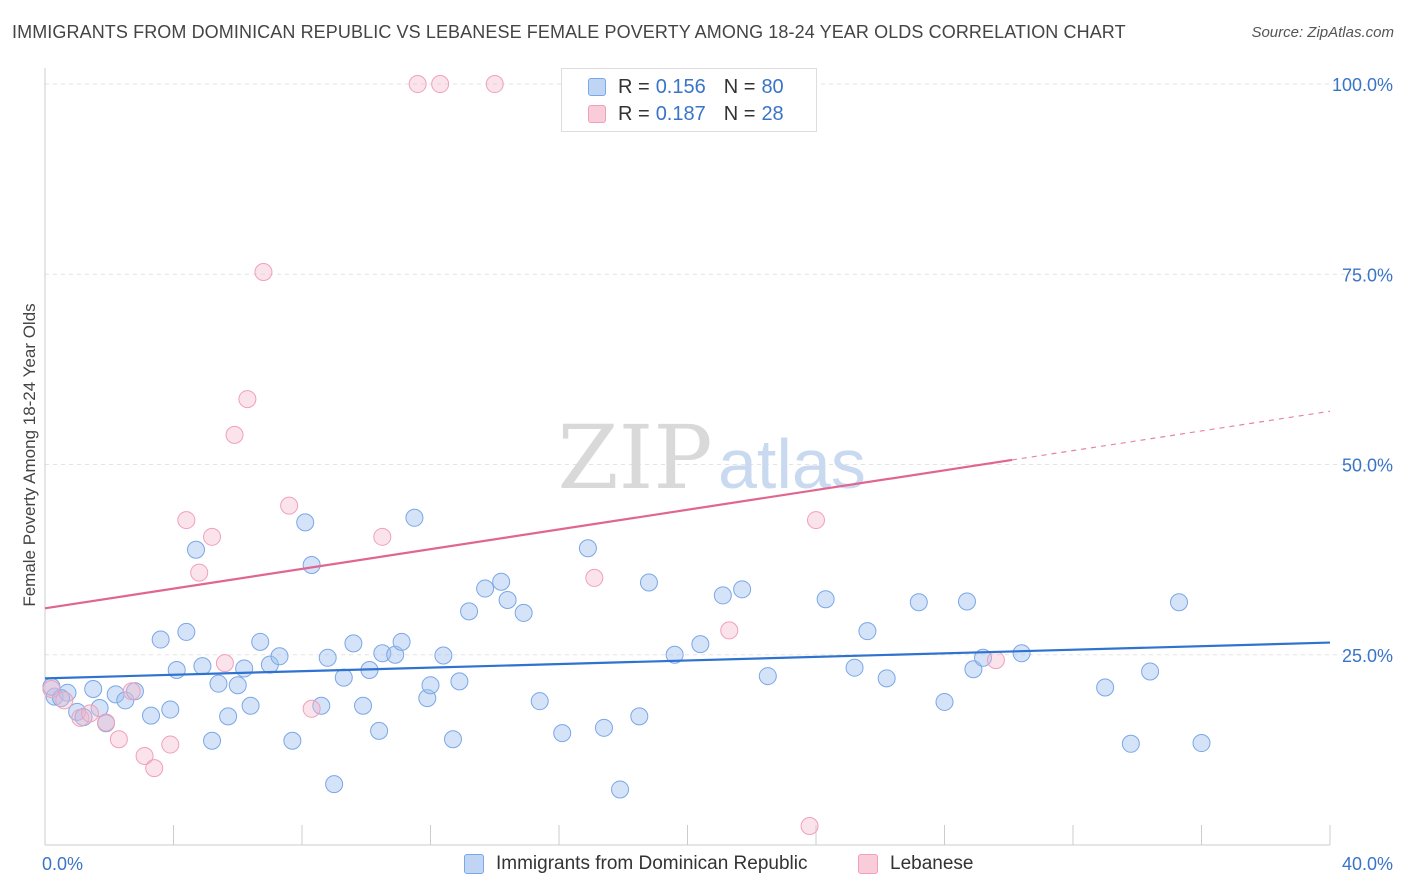 This screenshot has height=892, width=1406. I want to click on watermark-atlas: atlas, so click(792, 464).